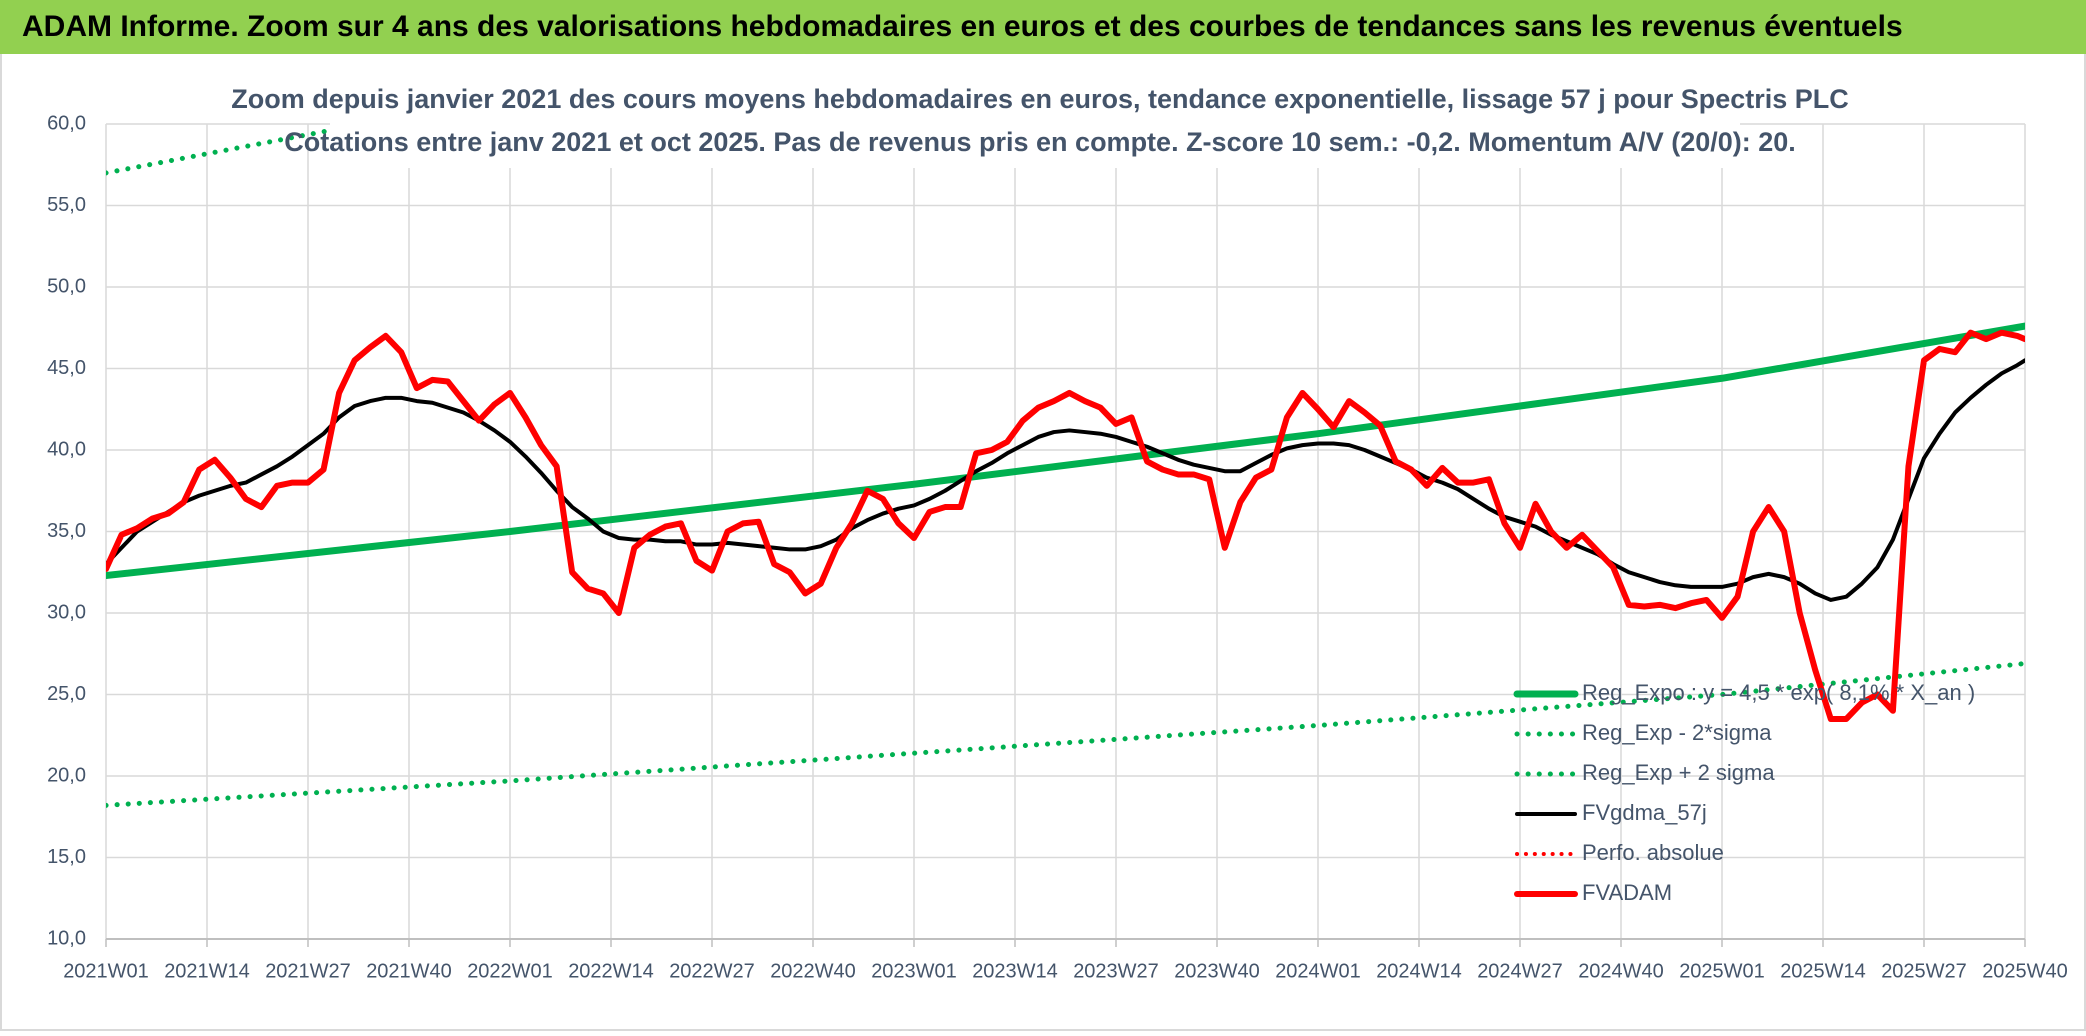 This screenshot has height=1036, width=2086. Describe the element at coordinates (66, 938) in the screenshot. I see `y-tick-label: 10,0` at that location.